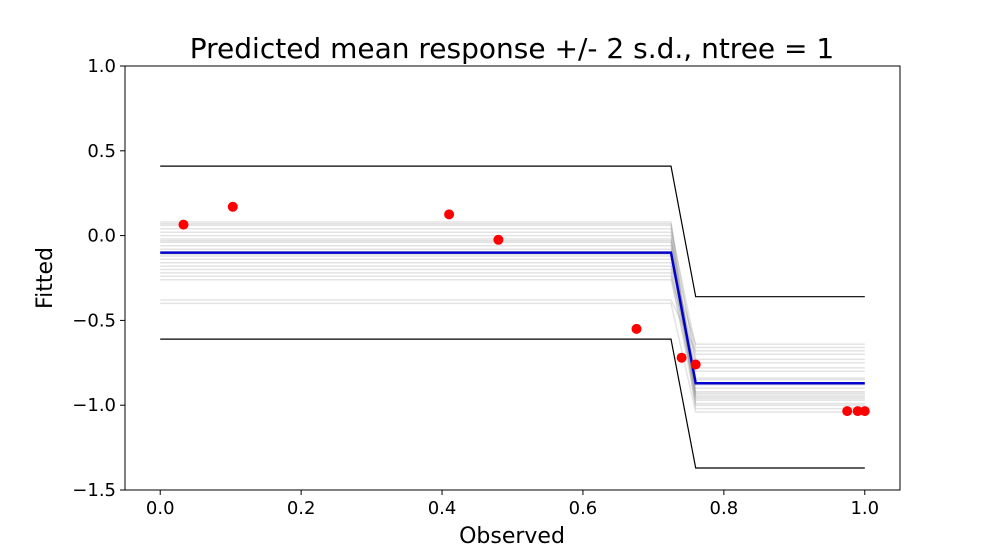 The image size is (1000, 550). Describe the element at coordinates (94, 405) in the screenshot. I see `y-tick-label-4: −1.0` at that location.